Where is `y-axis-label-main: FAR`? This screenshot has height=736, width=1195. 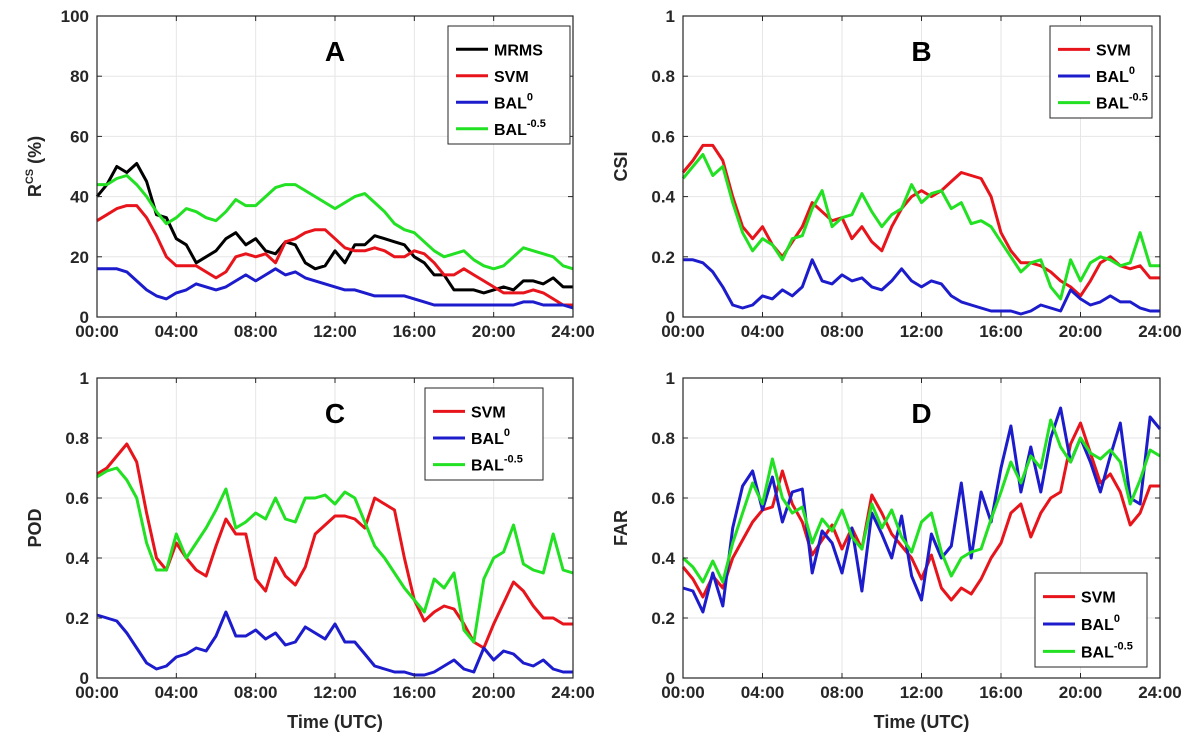 y-axis-label-main: FAR is located at coordinates (621, 528).